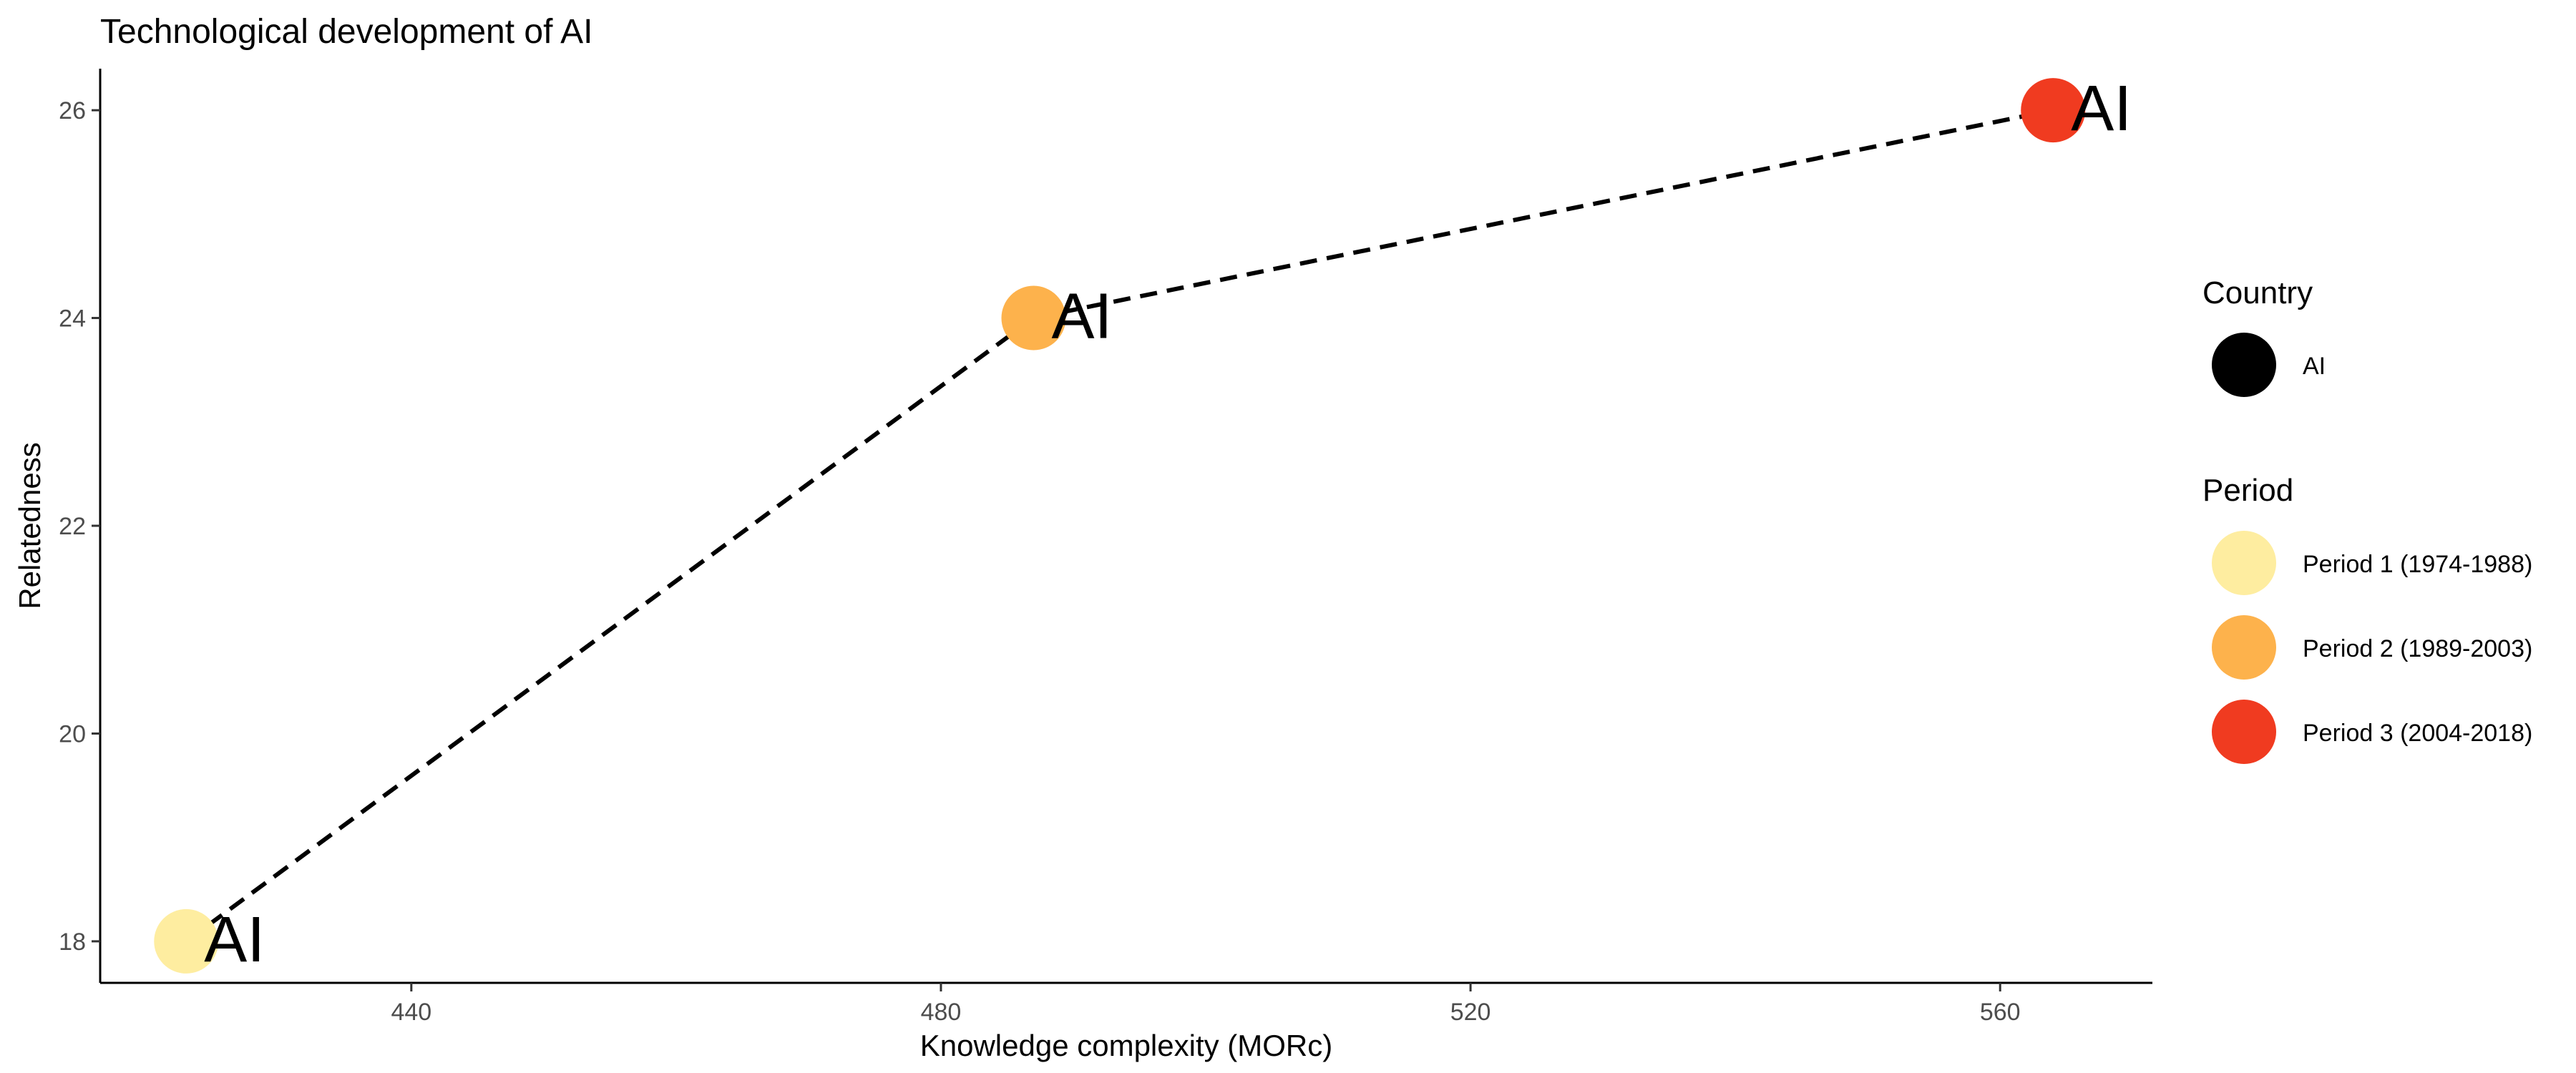  What do you see at coordinates (72, 319) in the screenshot?
I see `y-tick-label: 24` at bounding box center [72, 319].